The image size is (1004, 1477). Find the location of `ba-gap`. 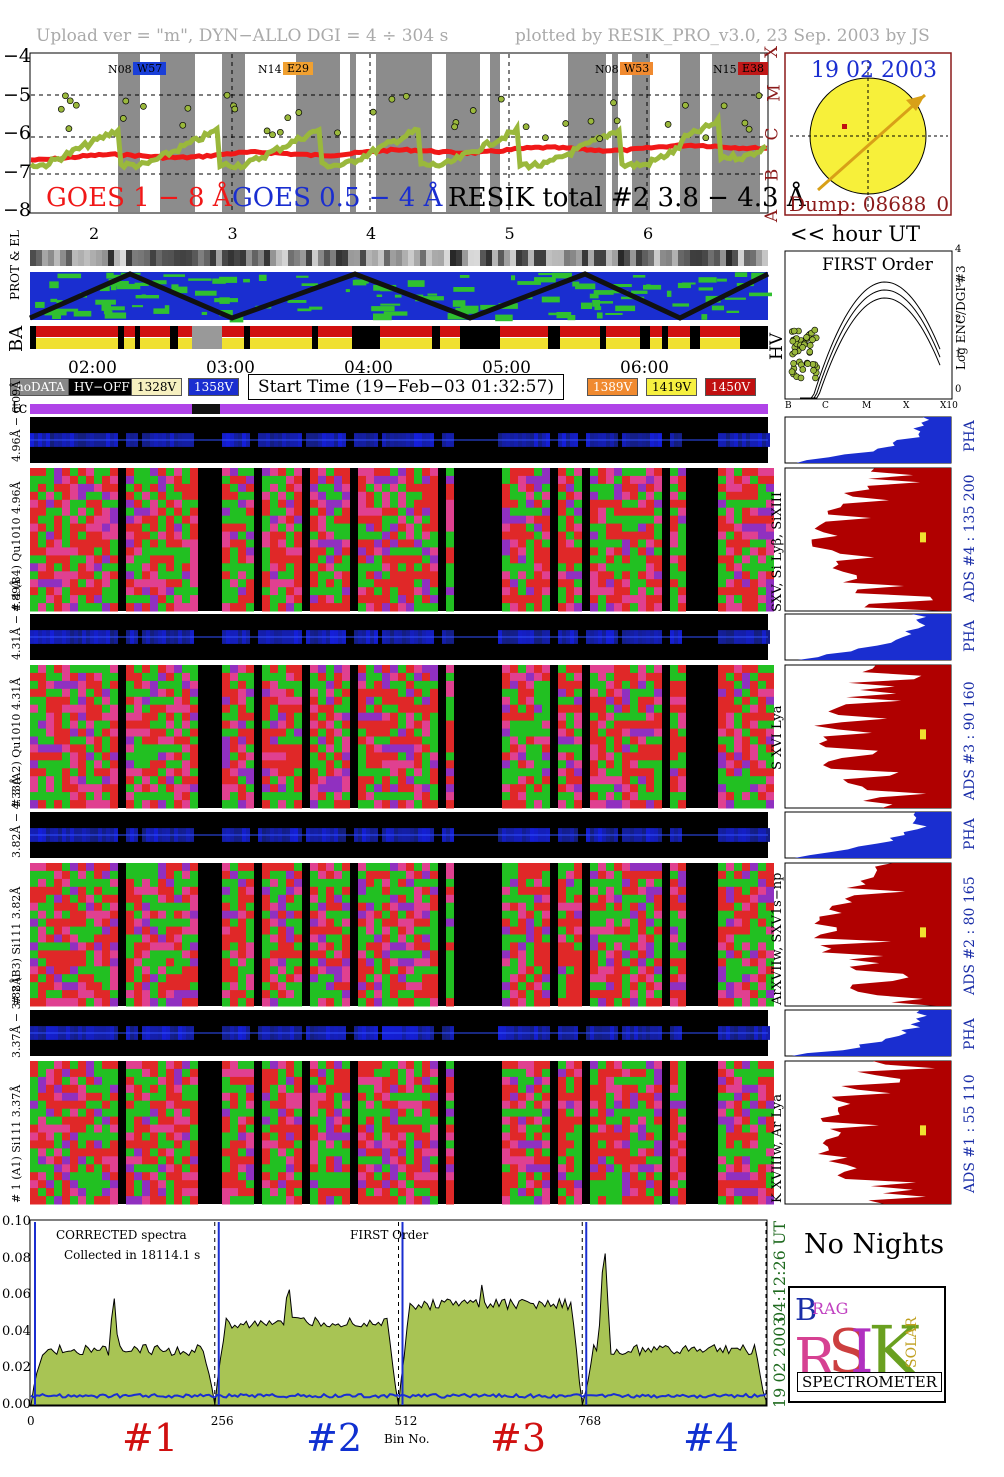

ba-gap is located at coordinates (754, 337).